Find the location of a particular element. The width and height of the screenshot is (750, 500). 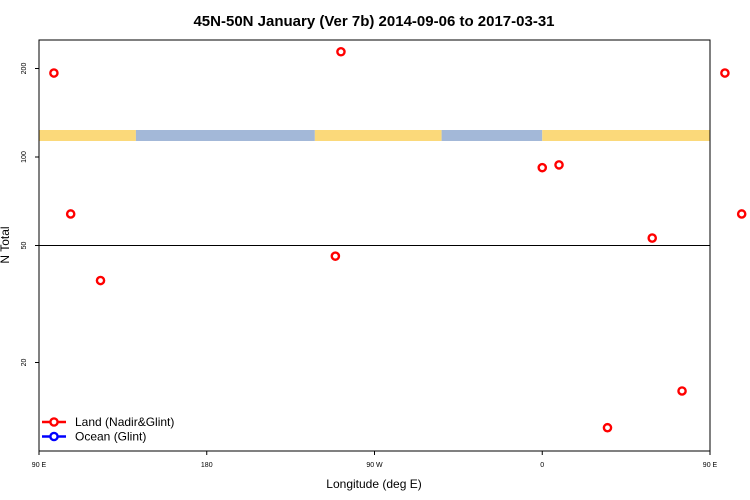

x-tick-label: 0 is located at coordinates (542, 465).